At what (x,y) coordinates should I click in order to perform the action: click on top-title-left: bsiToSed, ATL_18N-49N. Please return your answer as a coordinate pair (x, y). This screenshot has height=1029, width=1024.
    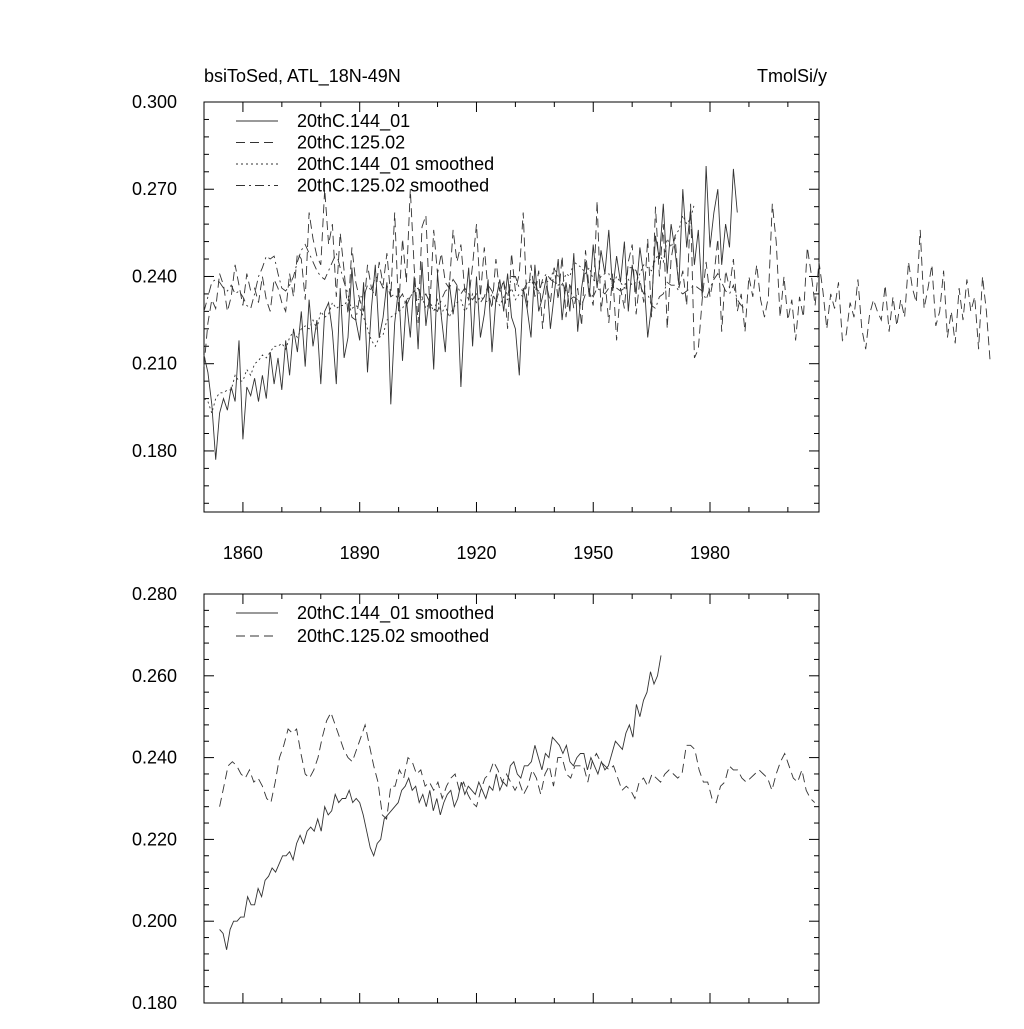
    Looking at the image, I should click on (302, 76).